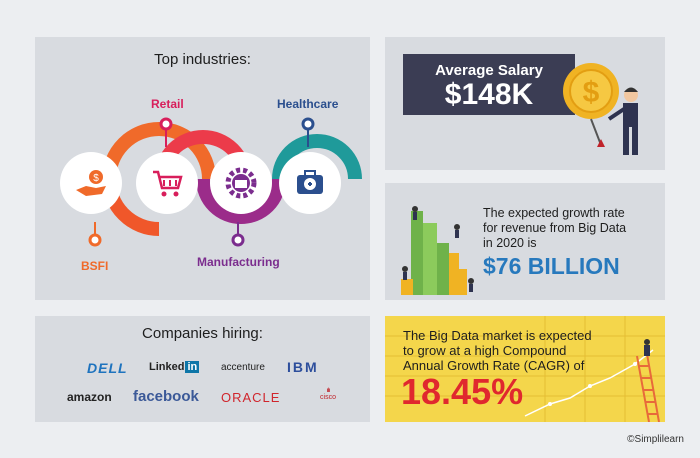  I want to click on industry-label-manufacturing: Manufacturing, so click(238, 262).